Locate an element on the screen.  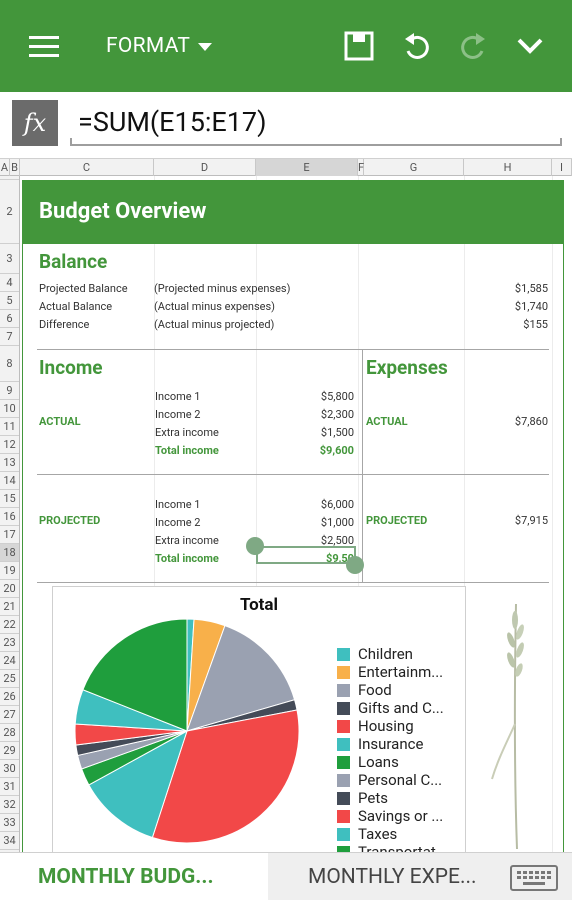
keyboard-icon is located at coordinates (534, 878).